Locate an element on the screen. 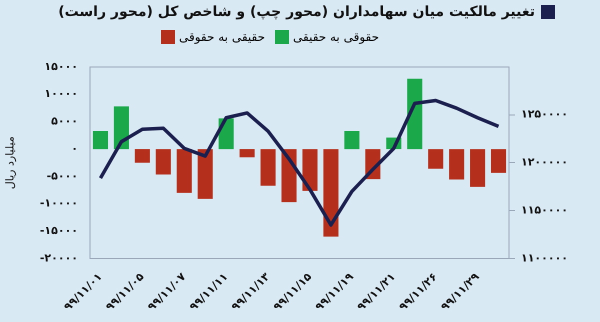 This screenshot has width=600, height=322. x-tick-label: ۹۹/۱۱/۲۱ is located at coordinates (376, 292).